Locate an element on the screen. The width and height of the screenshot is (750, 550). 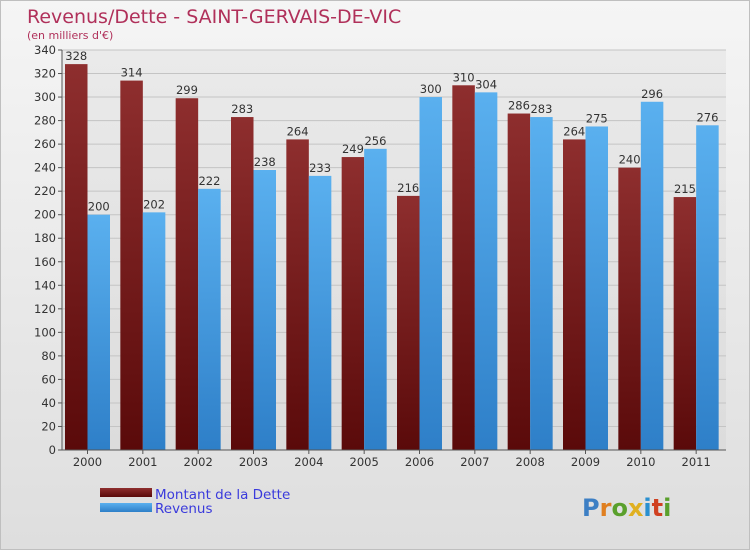
x-tick-label: 2004 is located at coordinates (308, 462).